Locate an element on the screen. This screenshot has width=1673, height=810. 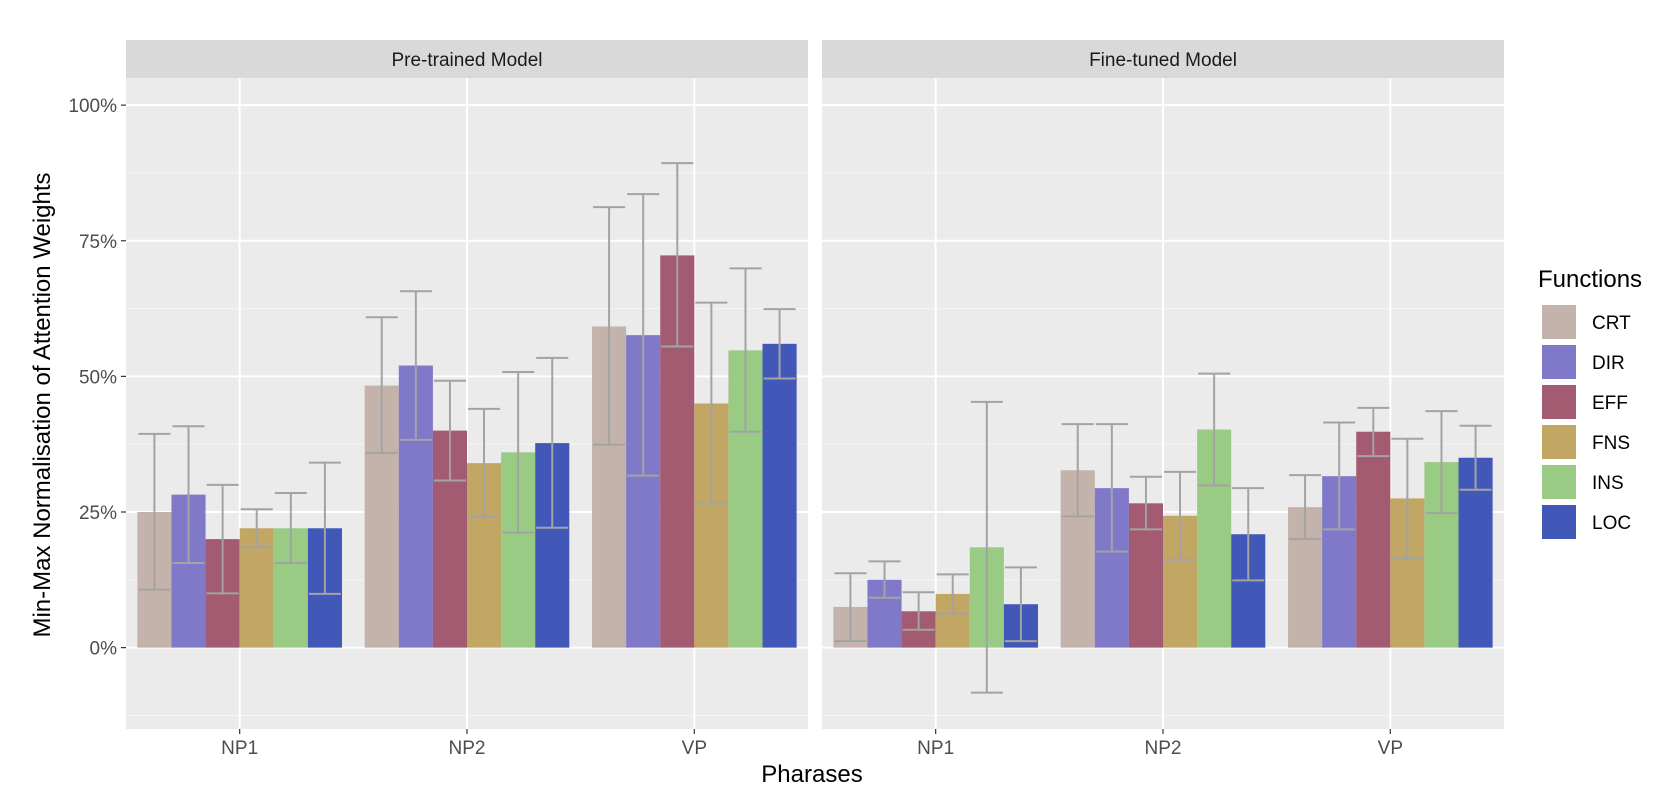
legend-label: EFF is located at coordinates (1610, 403).